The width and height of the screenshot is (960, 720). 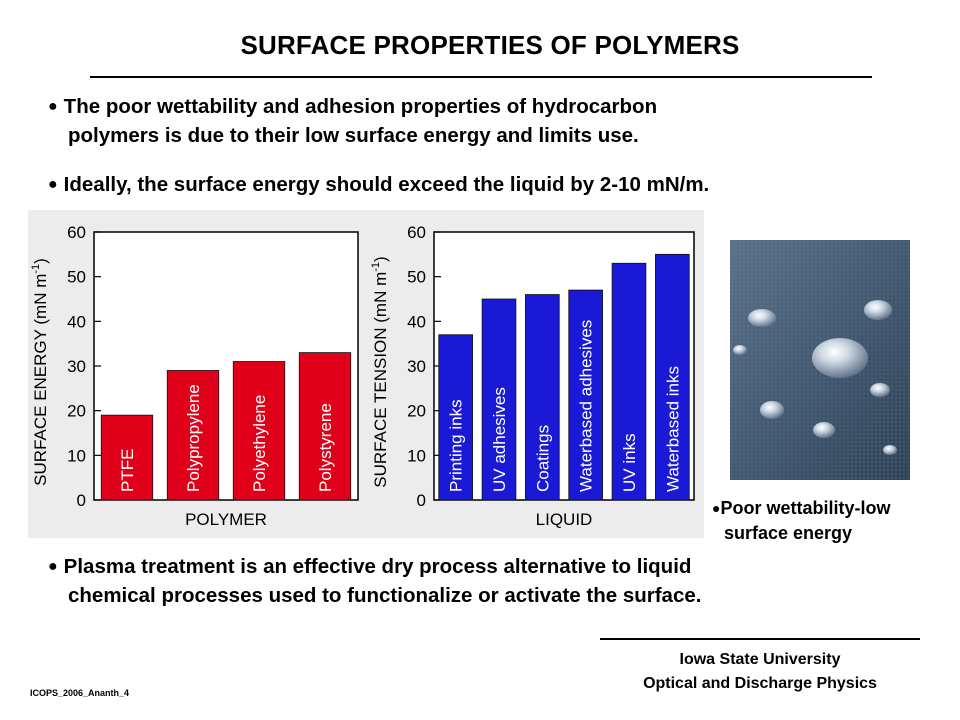 What do you see at coordinates (76, 366) in the screenshot?
I see `energy-y-tick-label: 30` at bounding box center [76, 366].